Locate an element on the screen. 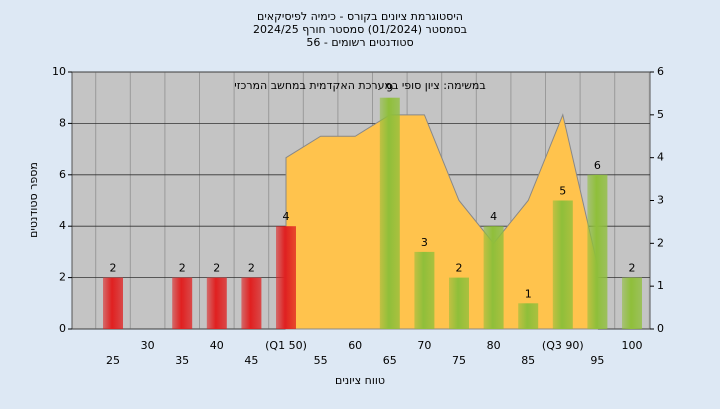  x-tick-label: 75 is located at coordinates (459, 360).